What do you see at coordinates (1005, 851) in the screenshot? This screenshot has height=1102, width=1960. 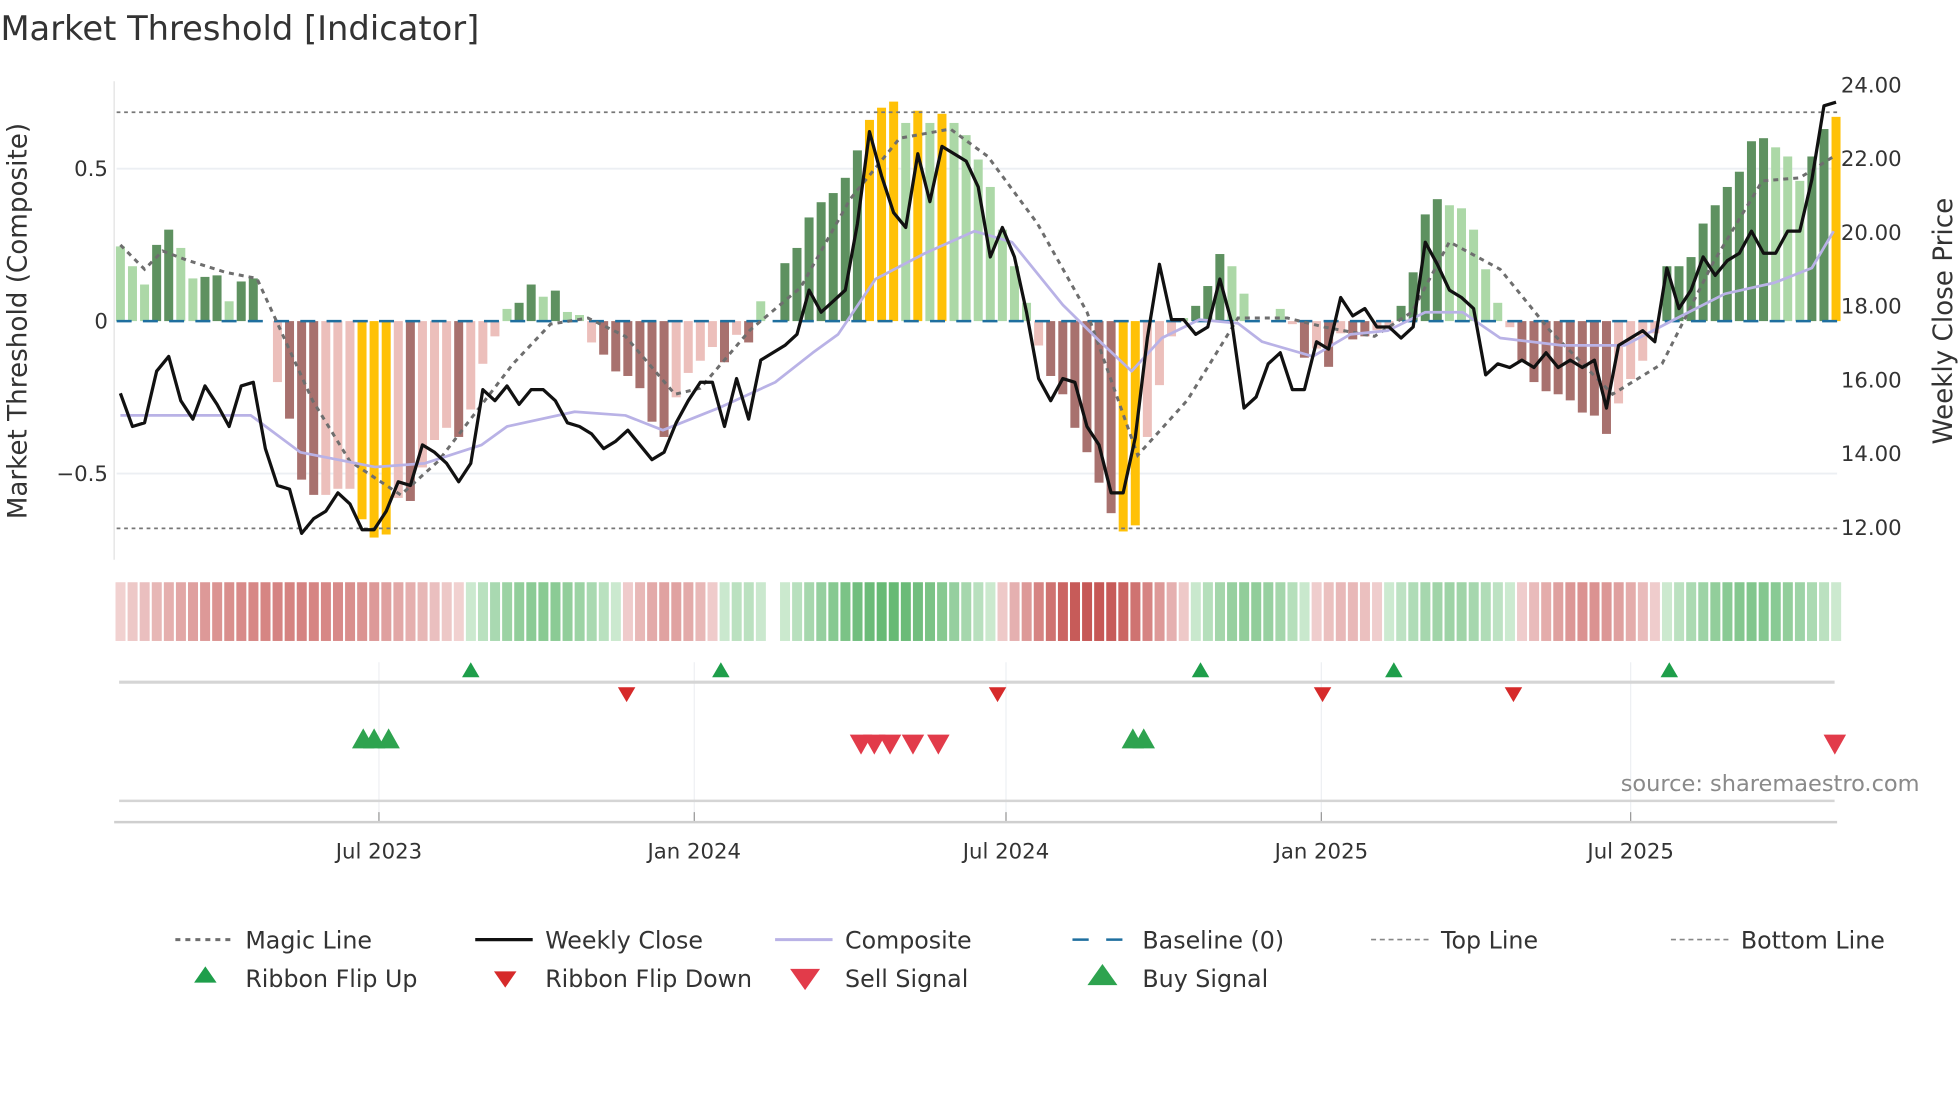 I see `x-tick-label: Jul 2024` at bounding box center [1005, 851].